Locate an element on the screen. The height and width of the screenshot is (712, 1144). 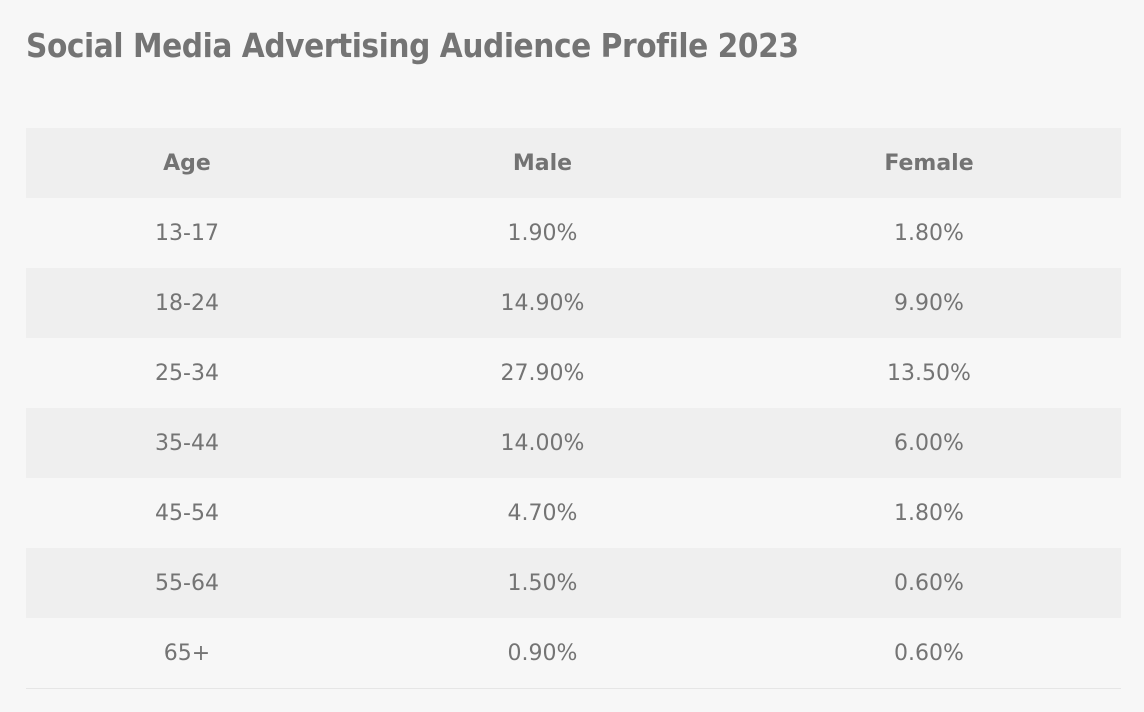
cell-age: 55-64 is located at coordinates (187, 583).